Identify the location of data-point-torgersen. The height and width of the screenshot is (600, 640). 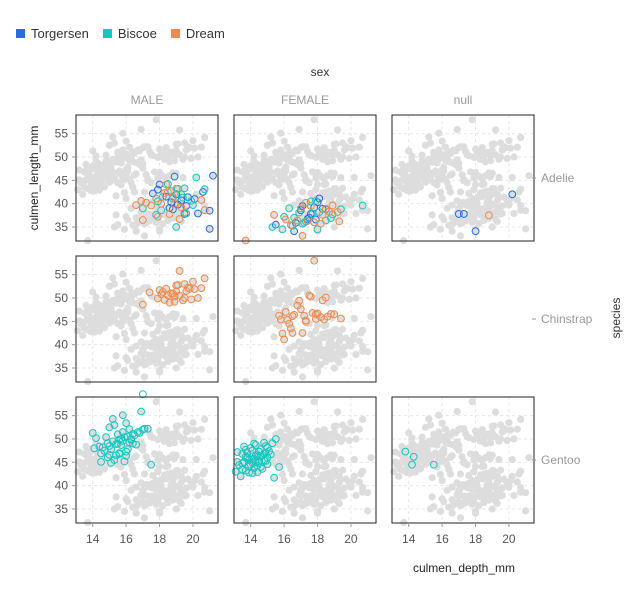
(458, 214).